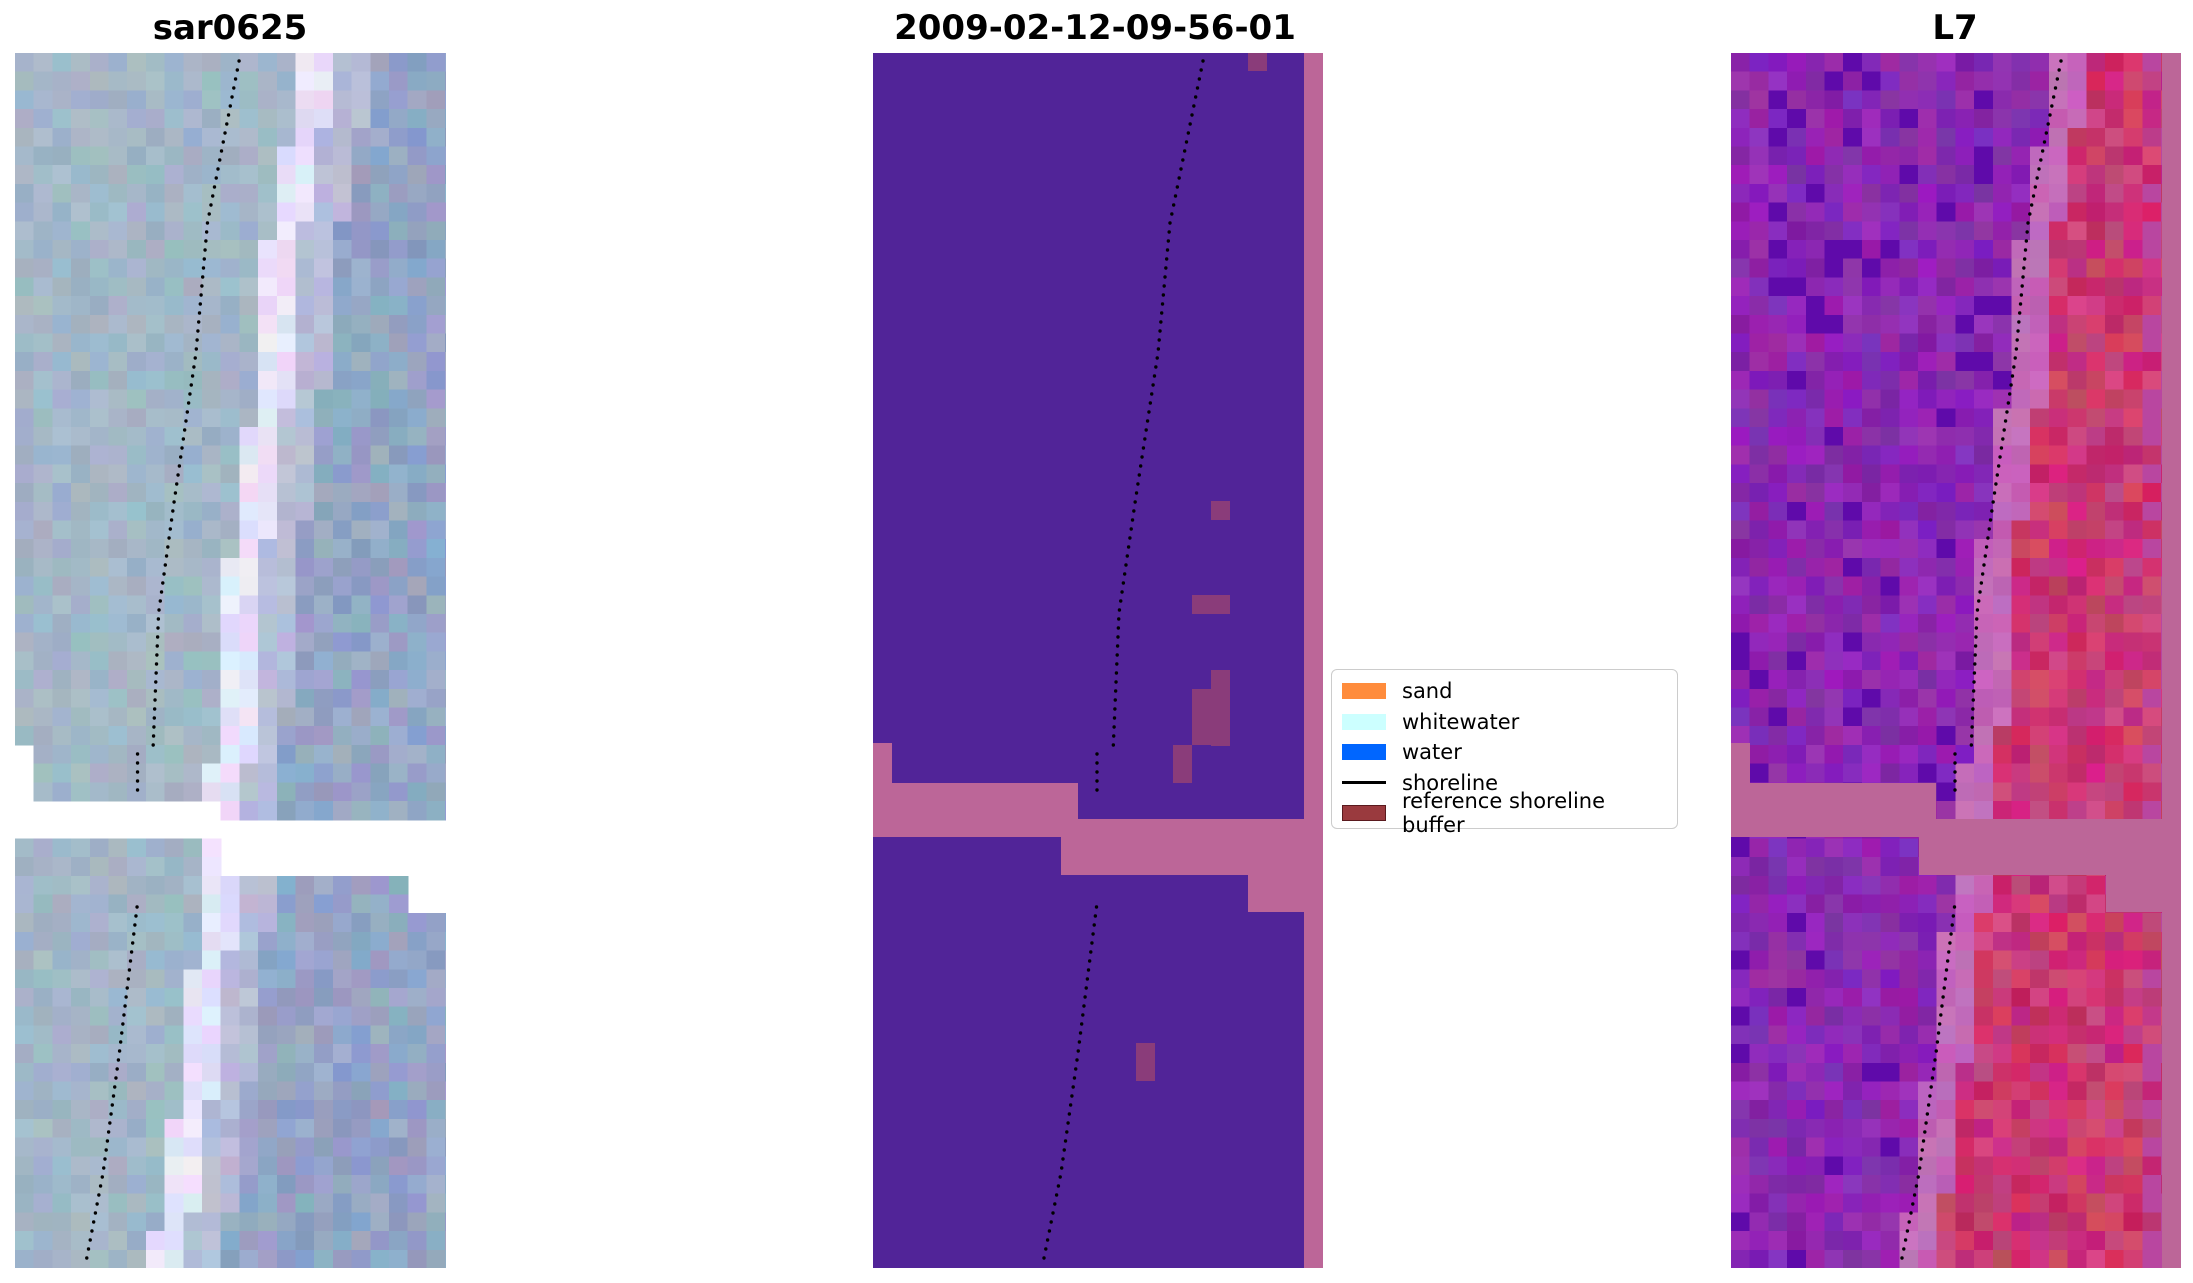  I want to click on legend-label: water, so click(1432, 752).